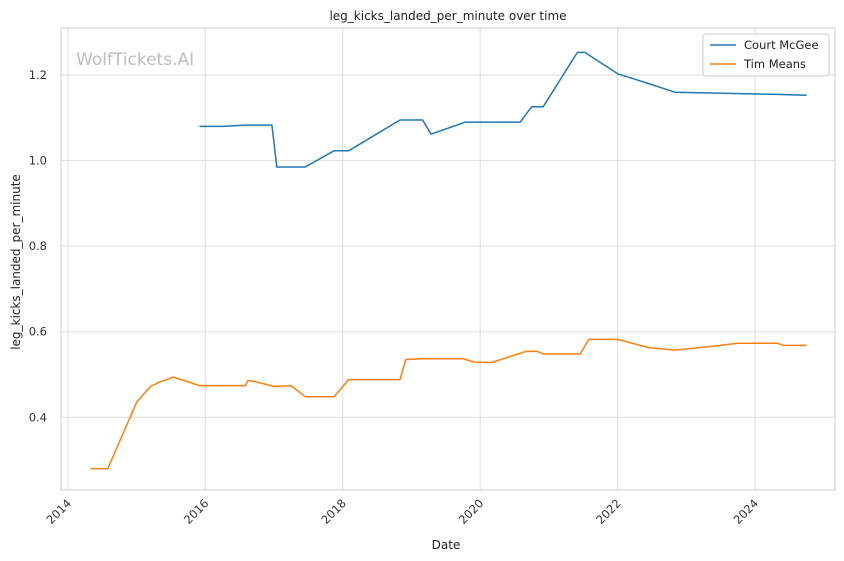  Describe the element at coordinates (608, 511) in the screenshot. I see `x-tick-label: 2022` at that location.